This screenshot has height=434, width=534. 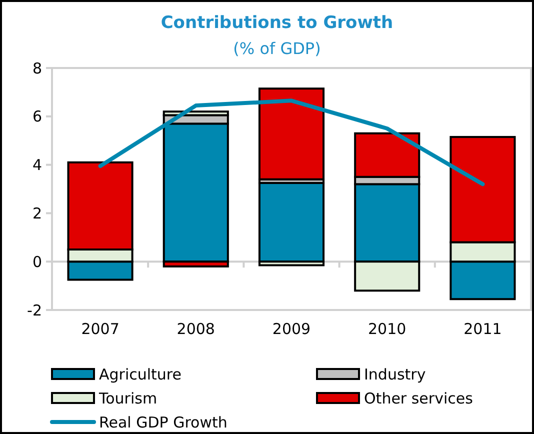 What do you see at coordinates (37, 117) in the screenshot?
I see `y-tick-label: 6` at bounding box center [37, 117].